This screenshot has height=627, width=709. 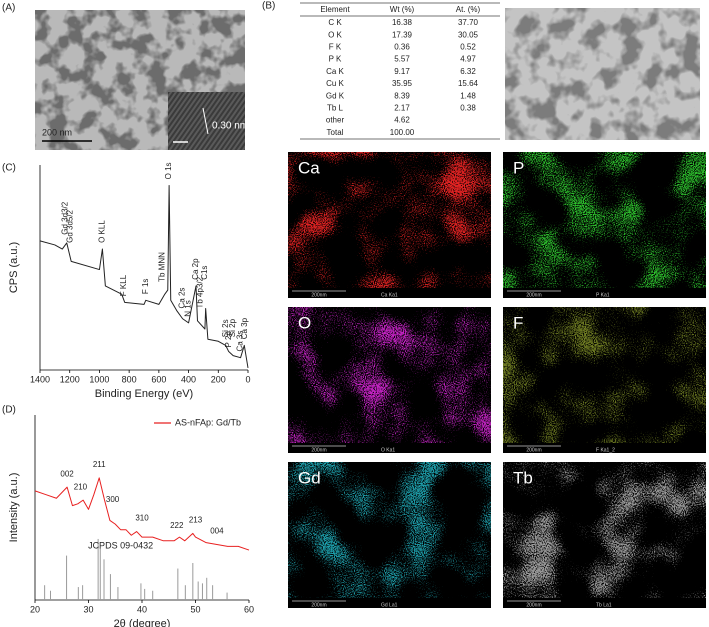 I want to click on peak-label: Tb 4p3/2, so click(x=200, y=292).